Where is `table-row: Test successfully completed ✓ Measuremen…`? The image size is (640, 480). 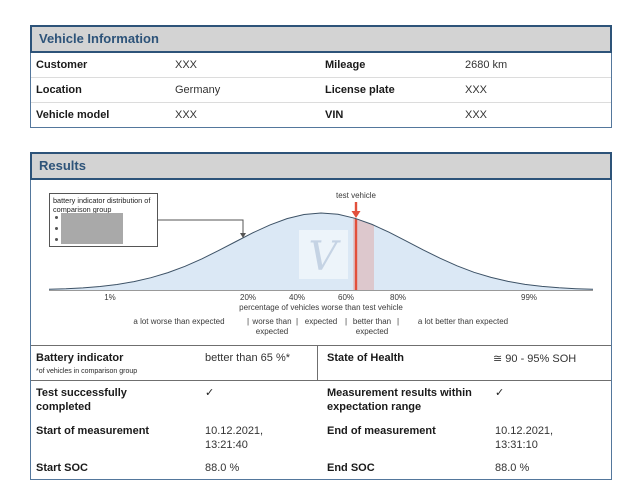 table-row: Test successfully completed ✓ Measuremen… is located at coordinates (321, 400).